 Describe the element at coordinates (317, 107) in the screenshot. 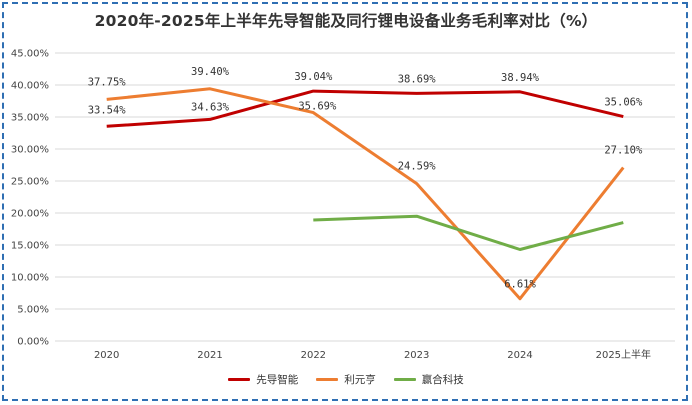

I see `data-label: 35.69%` at that location.